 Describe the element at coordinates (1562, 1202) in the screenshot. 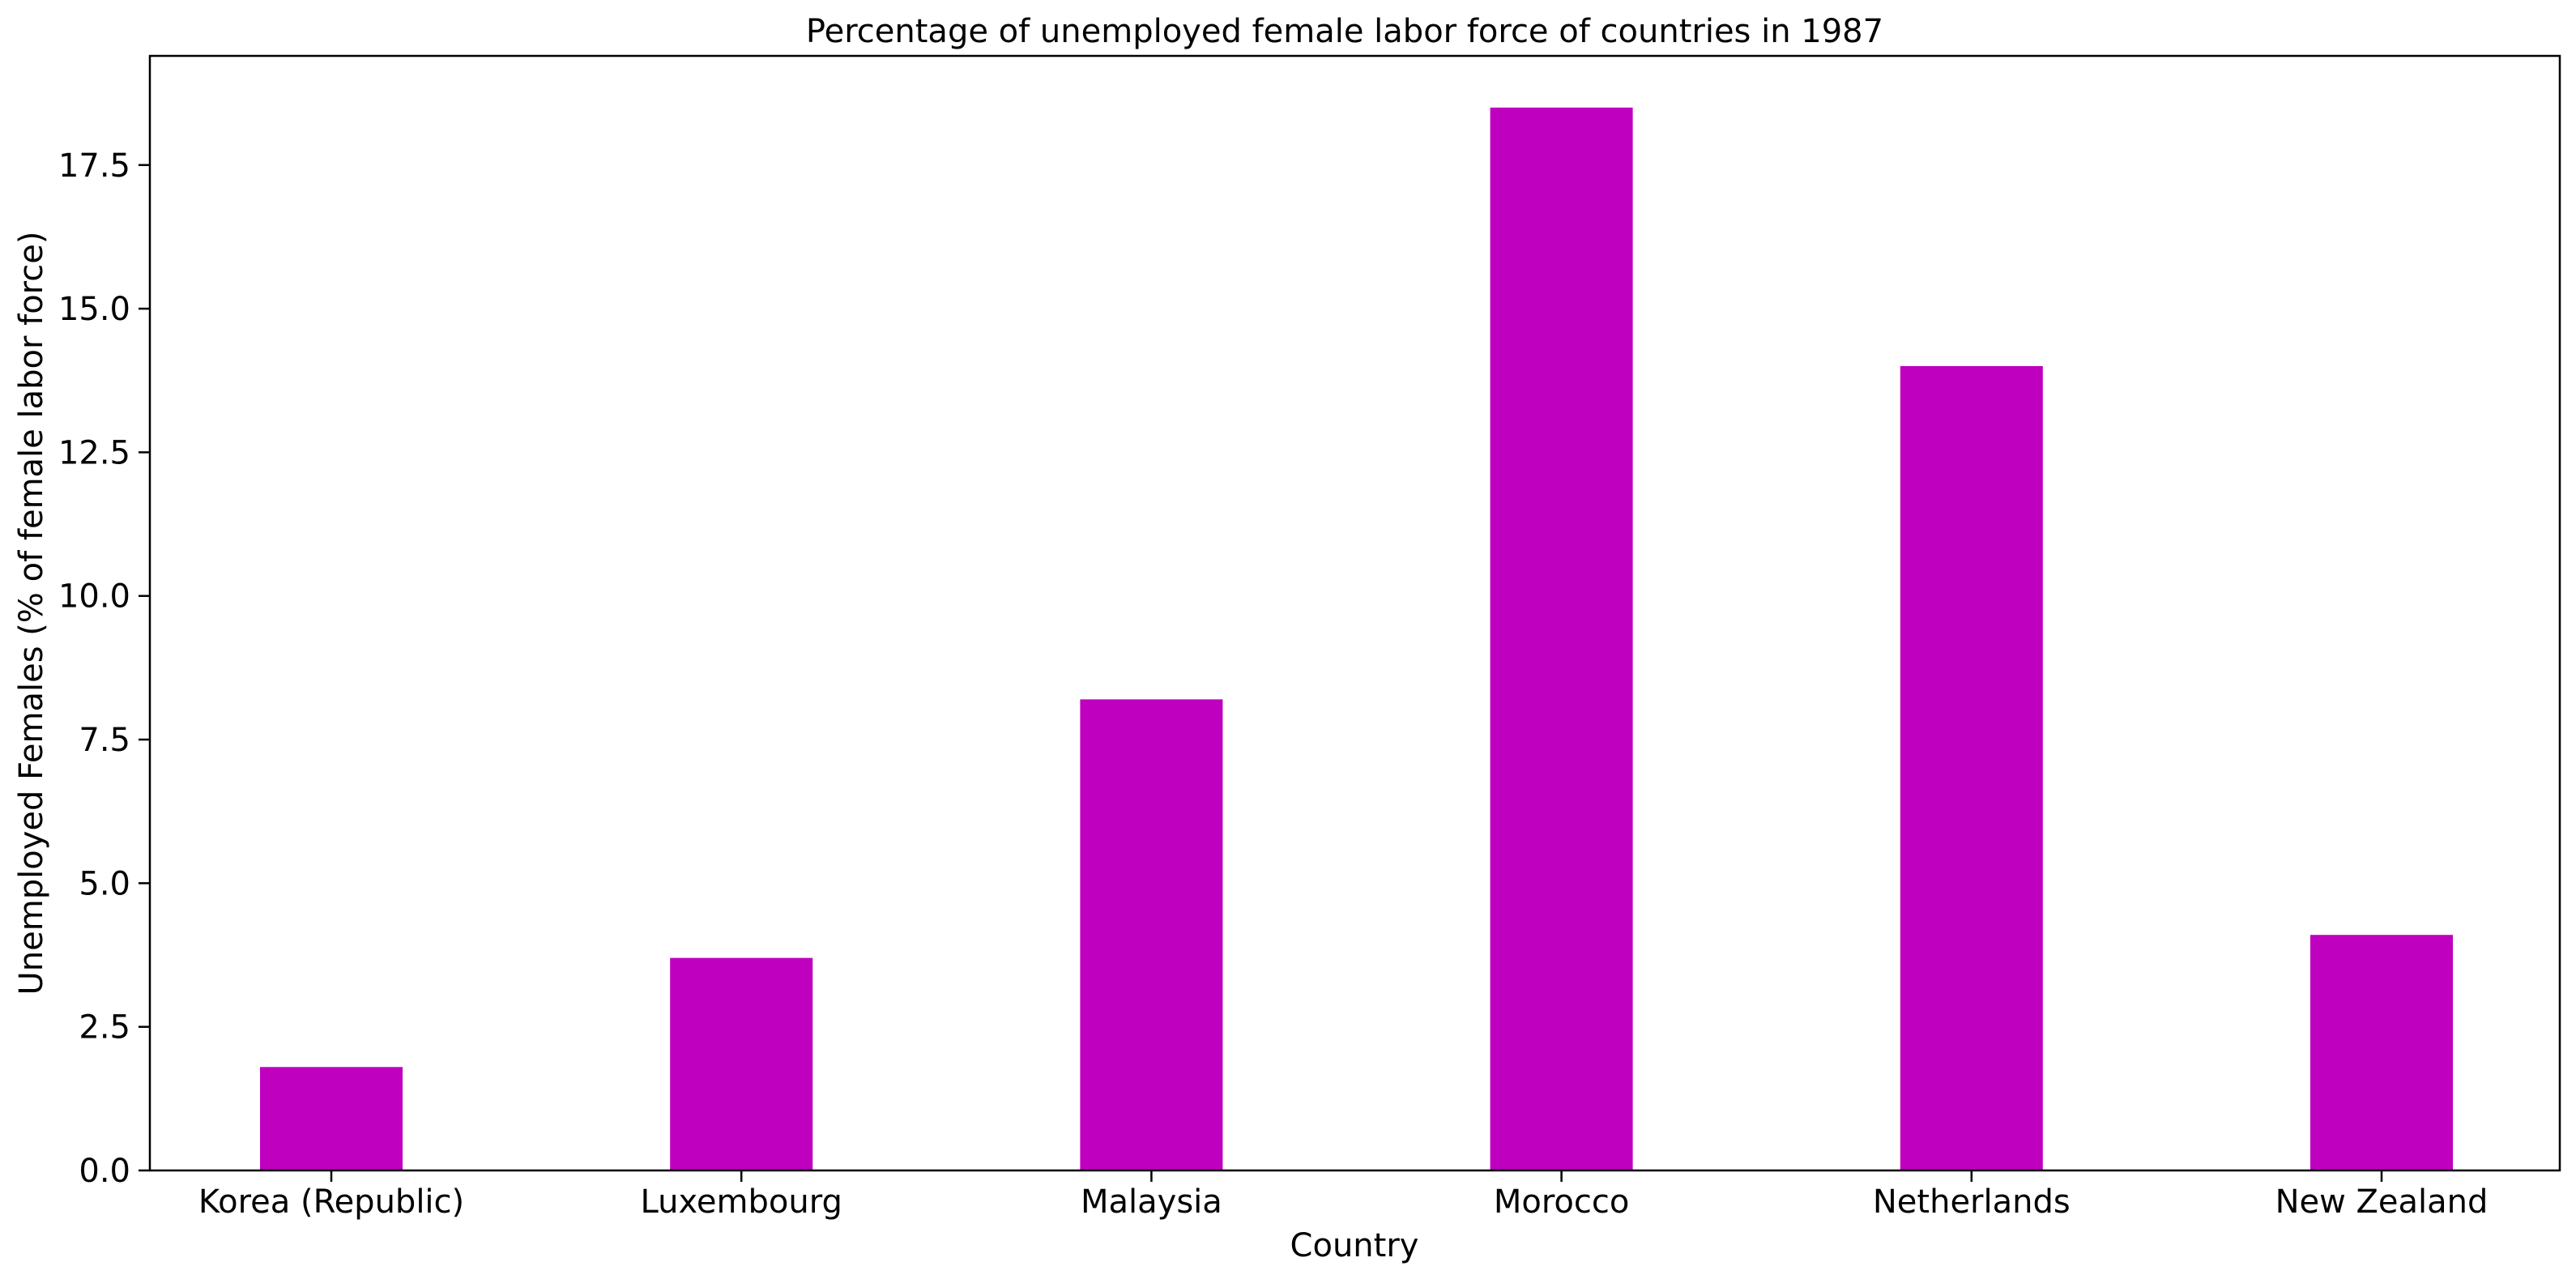

I see `x-tick-label-3: Morocco` at that location.